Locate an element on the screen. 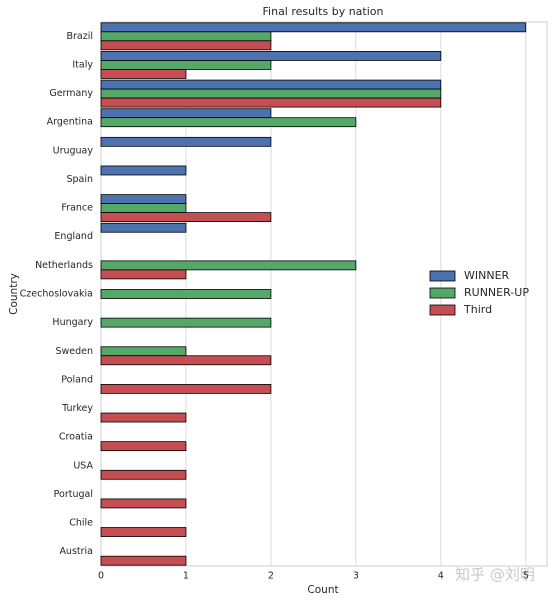 This screenshot has width=555, height=602. x-axis-label: Count is located at coordinates (322, 590).